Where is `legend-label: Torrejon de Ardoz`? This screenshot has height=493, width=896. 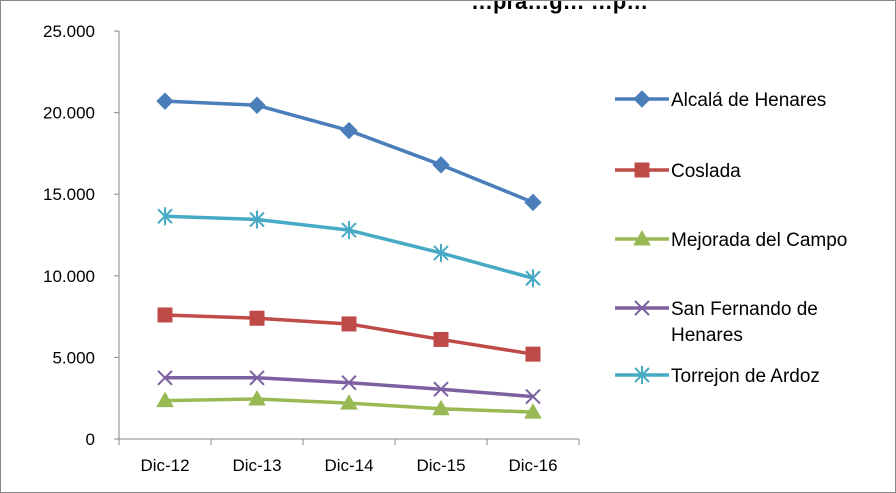 legend-label: Torrejon de Ardoz is located at coordinates (745, 376).